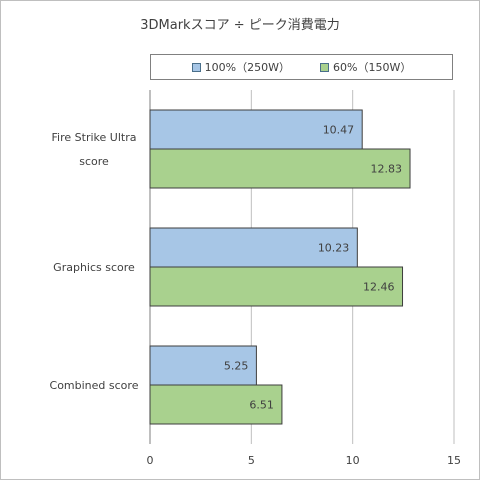  I want to click on category-label: Combined score, so click(94, 385).